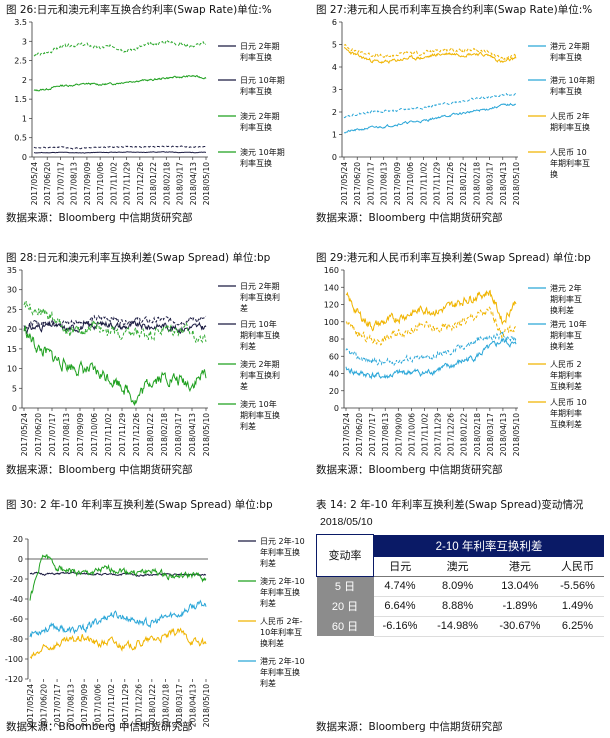 The image size is (610, 738). Describe the element at coordinates (519, 566) in the screenshot. I see `column-header: 港元` at that location.